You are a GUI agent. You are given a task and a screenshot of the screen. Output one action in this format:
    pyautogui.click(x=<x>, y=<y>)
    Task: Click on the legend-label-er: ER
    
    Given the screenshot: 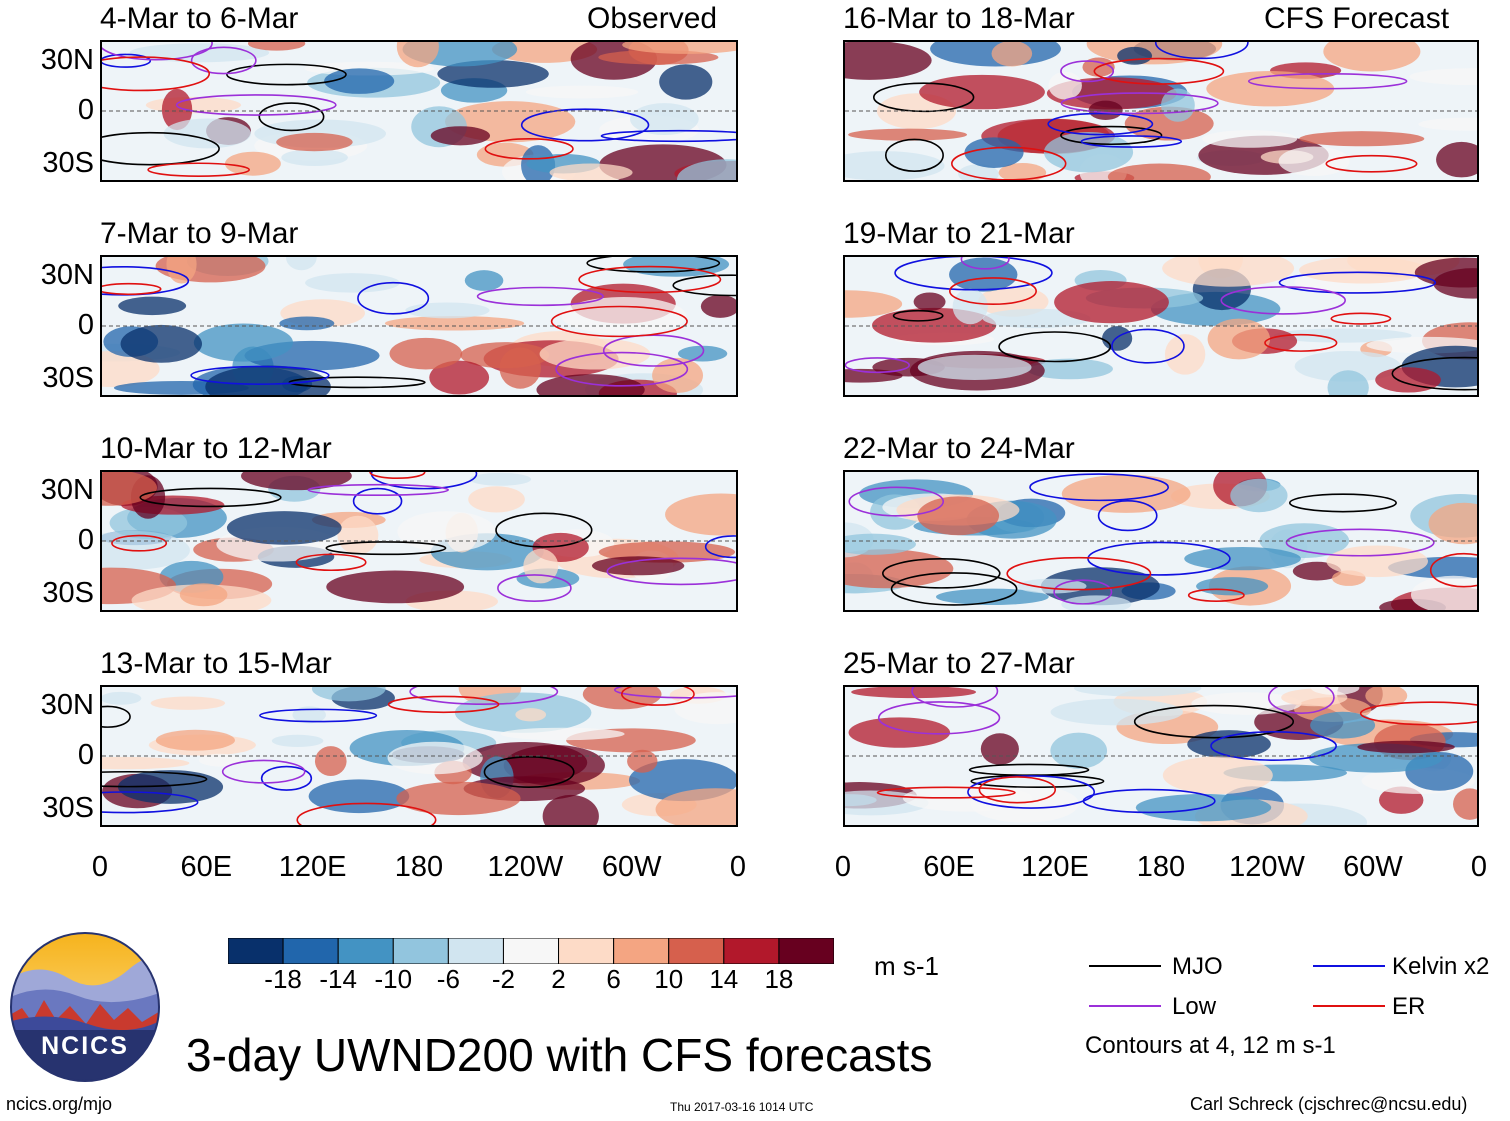 What is the action you would take?
    pyautogui.click(x=1409, y=1006)
    